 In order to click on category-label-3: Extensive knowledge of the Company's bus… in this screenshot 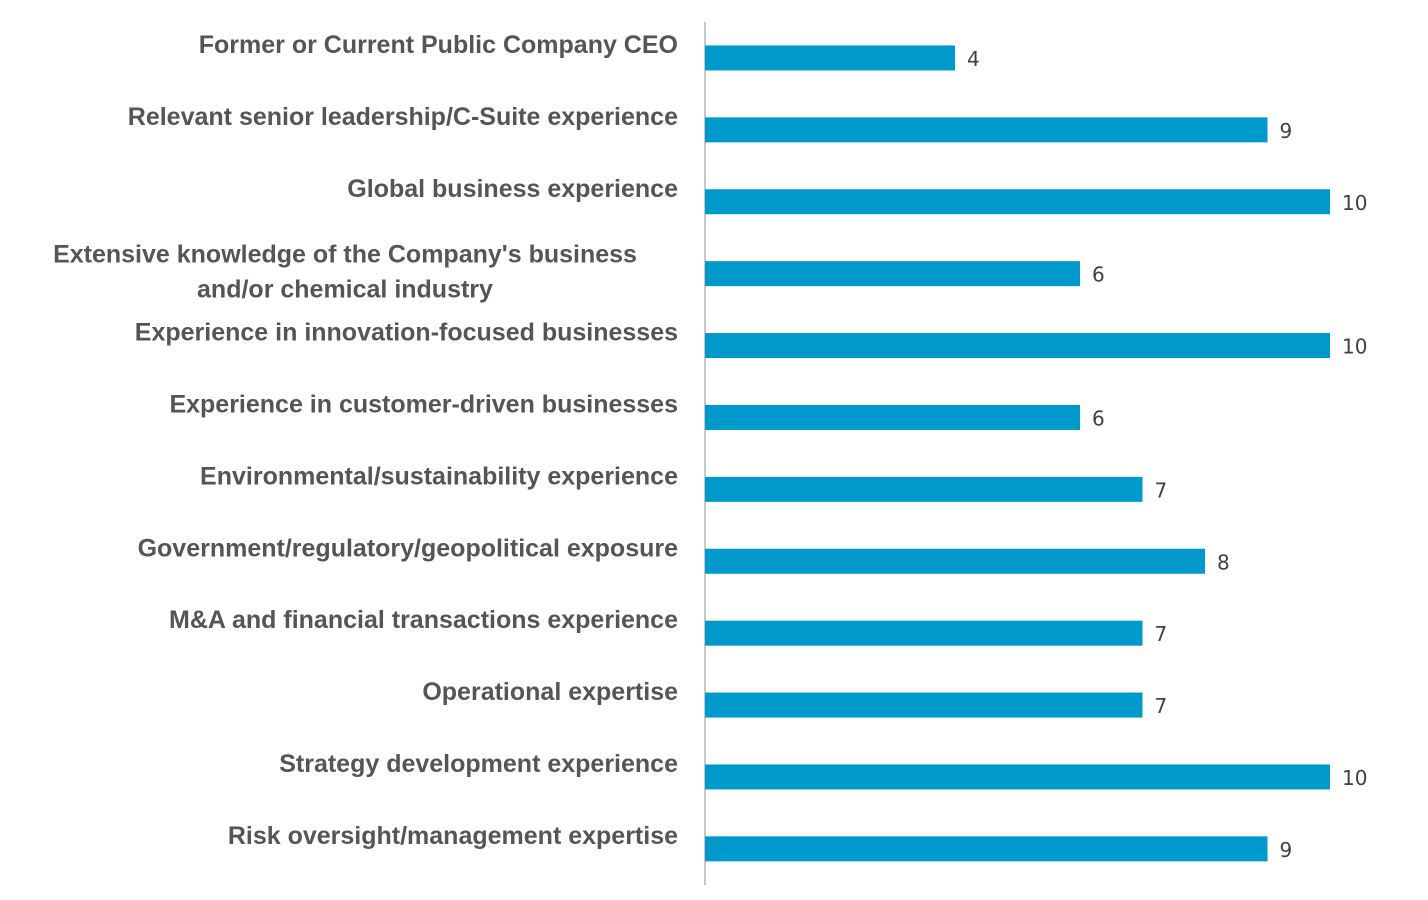, I will do `click(345, 272)`.